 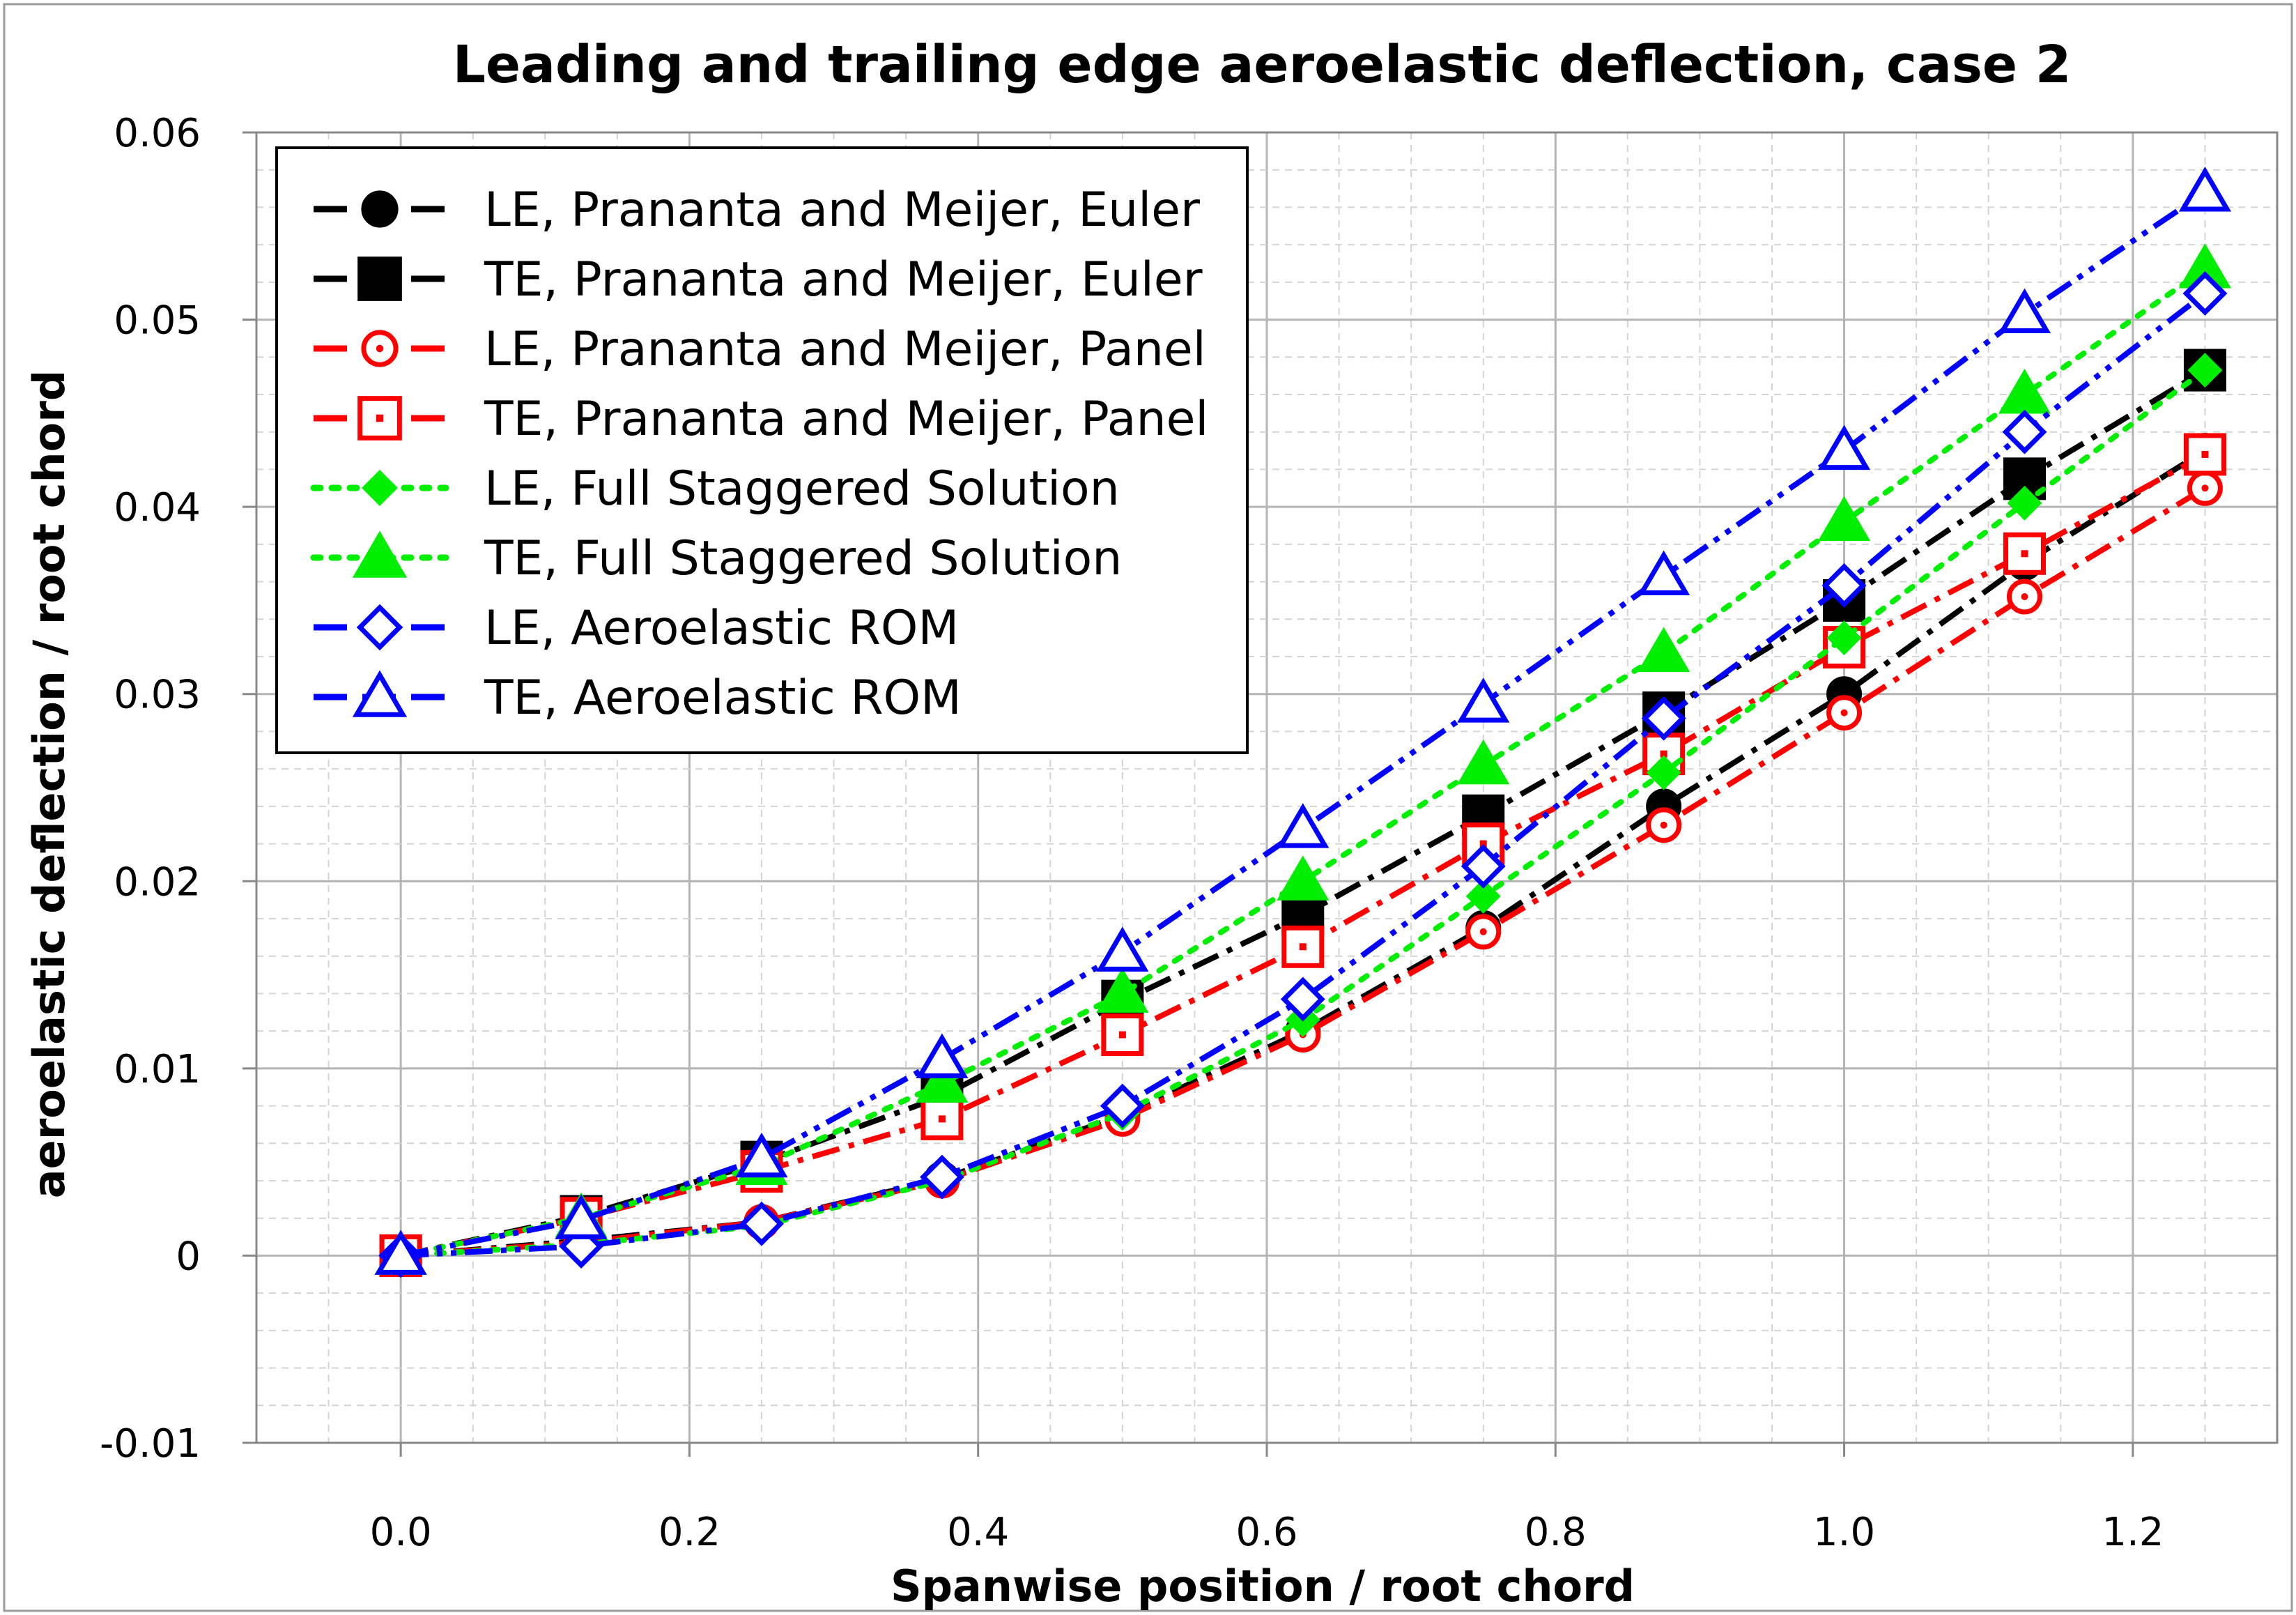 What do you see at coordinates (150, 1444) in the screenshot?
I see `y-tick-label: -0.01` at bounding box center [150, 1444].